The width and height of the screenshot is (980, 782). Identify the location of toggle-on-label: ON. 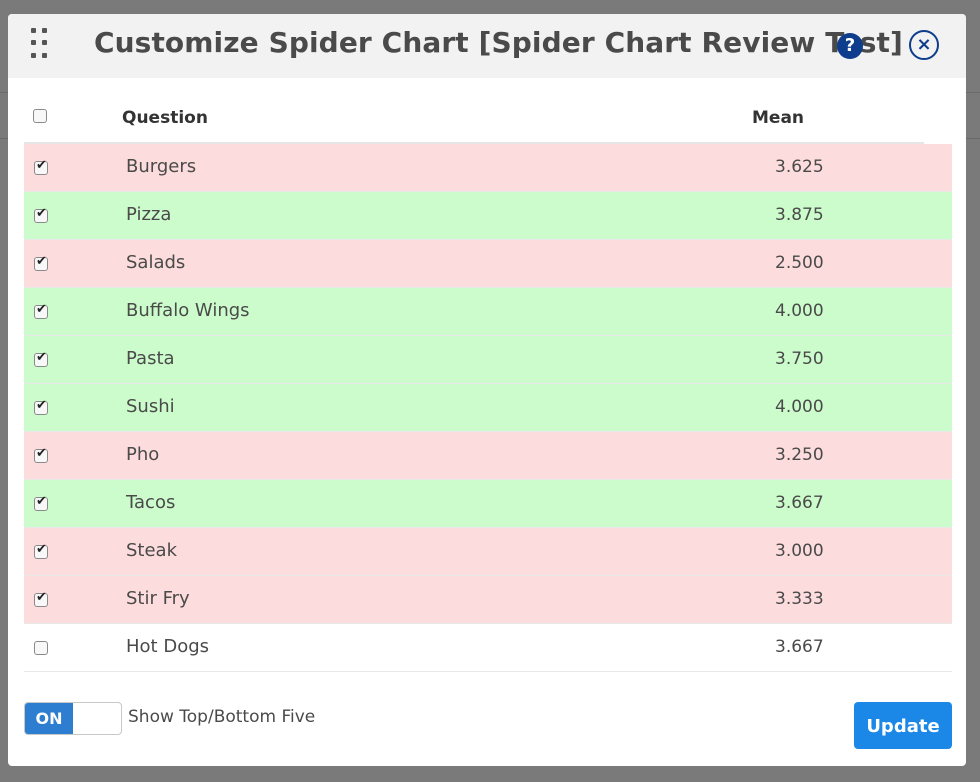
(49, 718).